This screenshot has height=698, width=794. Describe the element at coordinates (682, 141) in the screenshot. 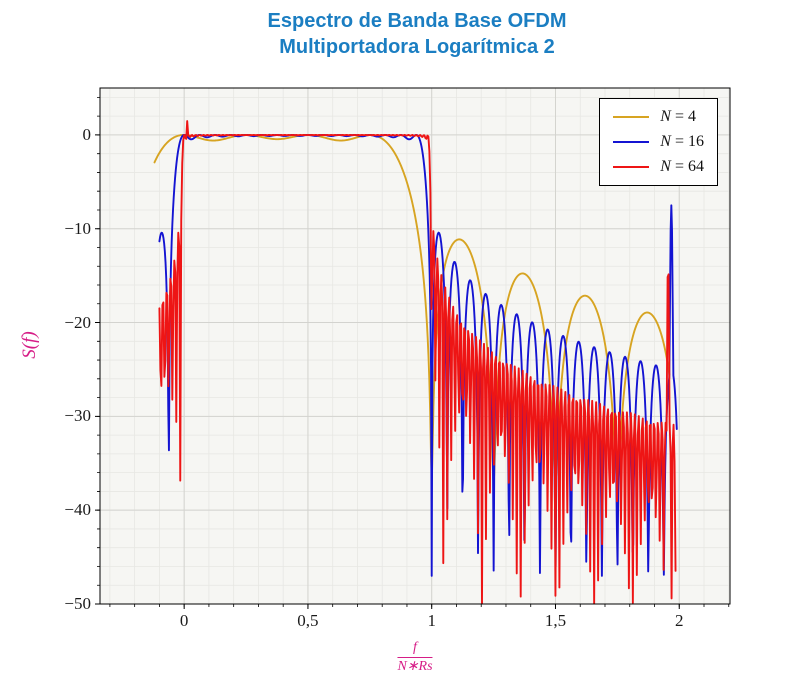

I see `legend-label: N = 16` at that location.